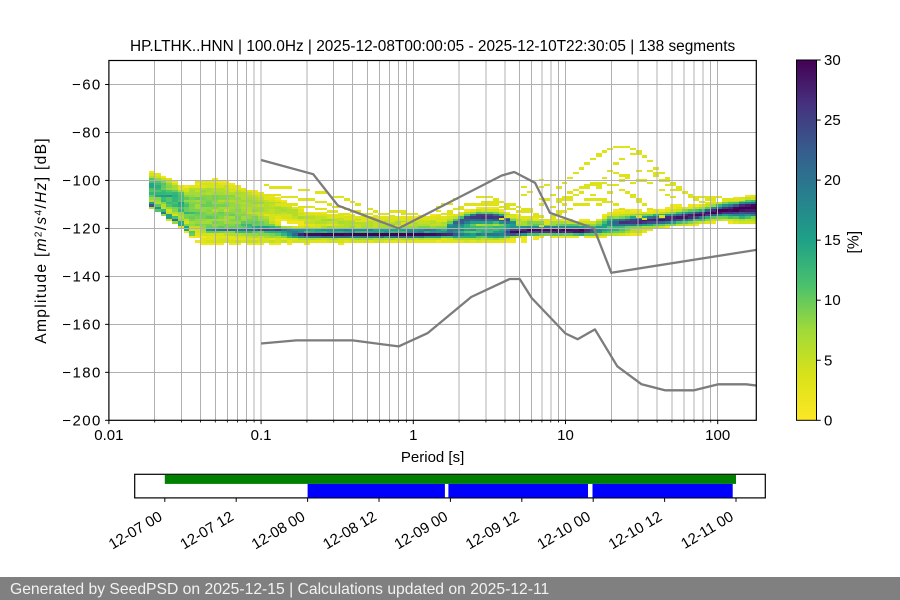 This screenshot has width=900, height=600. What do you see at coordinates (81, 421) in the screenshot?
I see `svg-text: −200` at bounding box center [81, 421].